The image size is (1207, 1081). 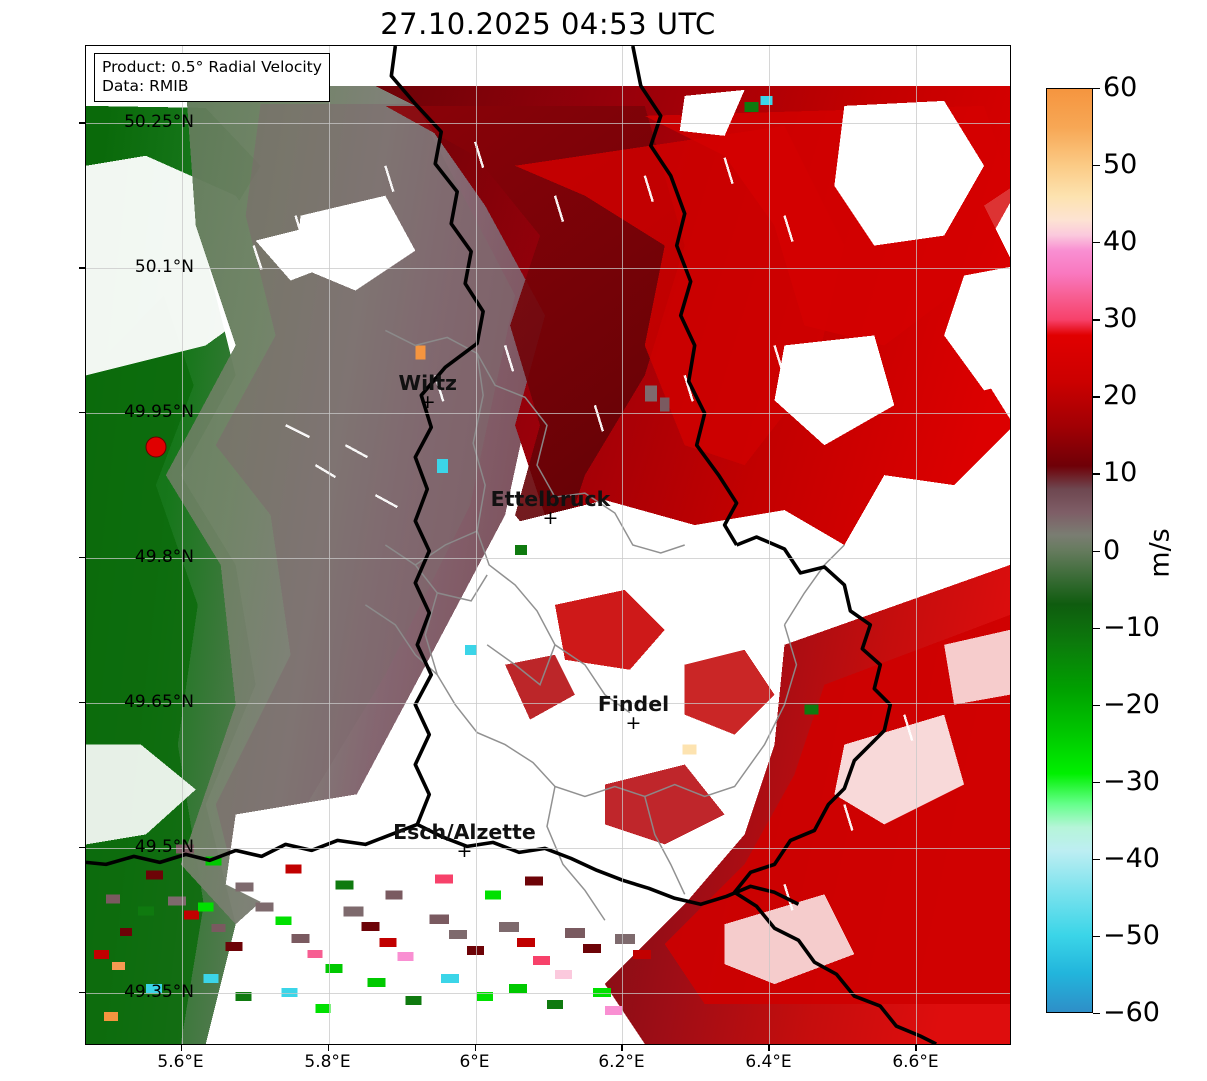 What do you see at coordinates (1120, 396) in the screenshot?
I see `colorbar-tick-label-4: 20` at bounding box center [1120, 396].